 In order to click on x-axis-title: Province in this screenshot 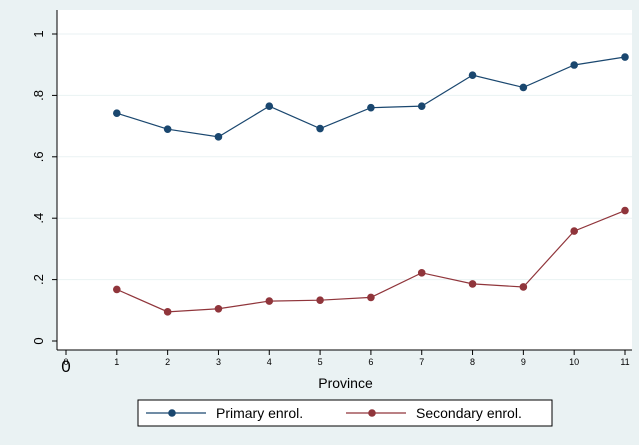, I will do `click(345, 383)`.